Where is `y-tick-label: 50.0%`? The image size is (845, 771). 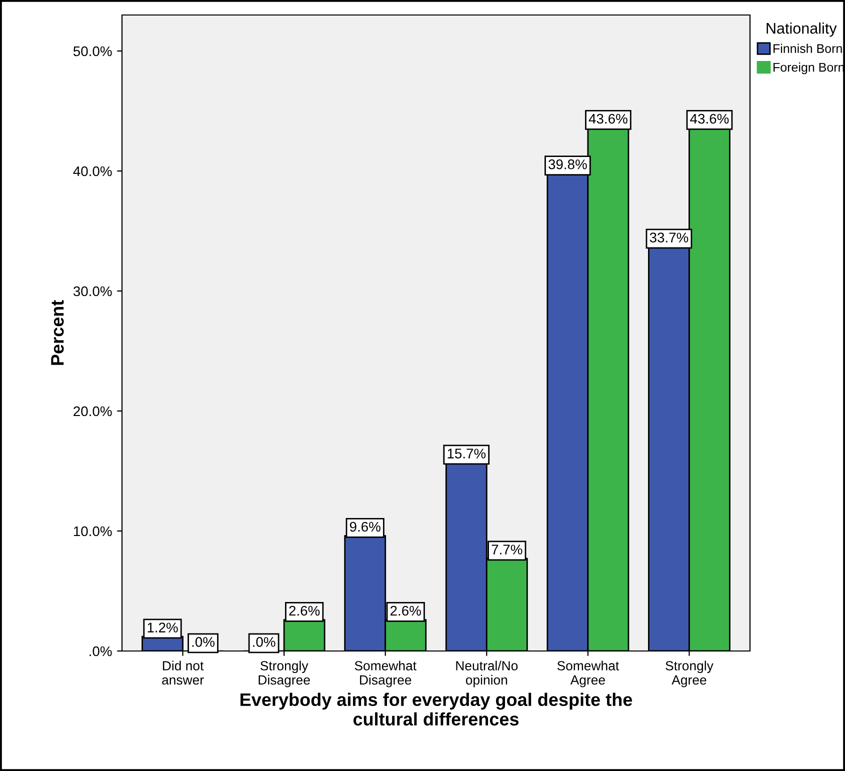
y-tick-label: 50.0% is located at coordinates (92, 51).